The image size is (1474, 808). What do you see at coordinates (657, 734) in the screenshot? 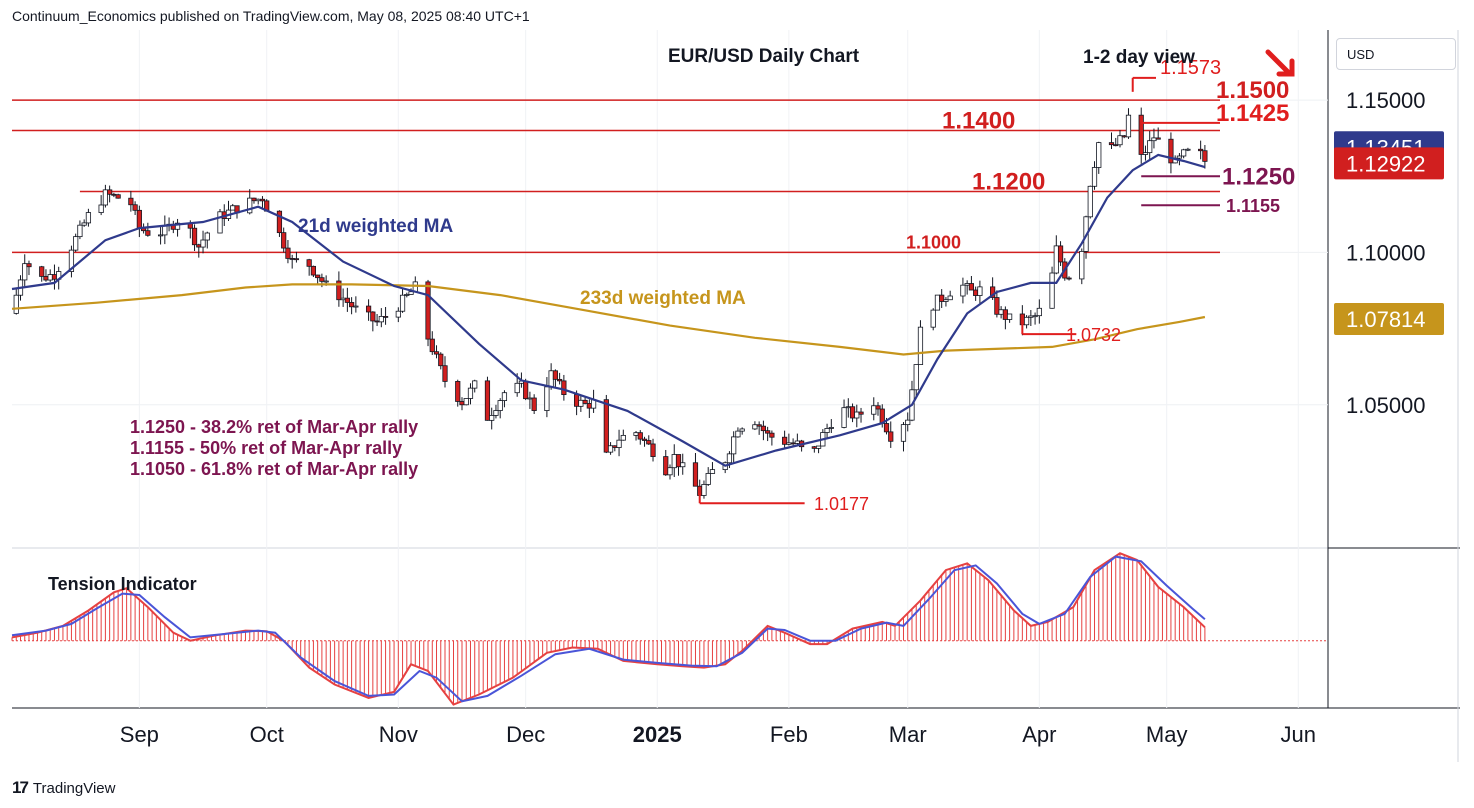
I see `x-tick-label: 2025` at bounding box center [657, 734].